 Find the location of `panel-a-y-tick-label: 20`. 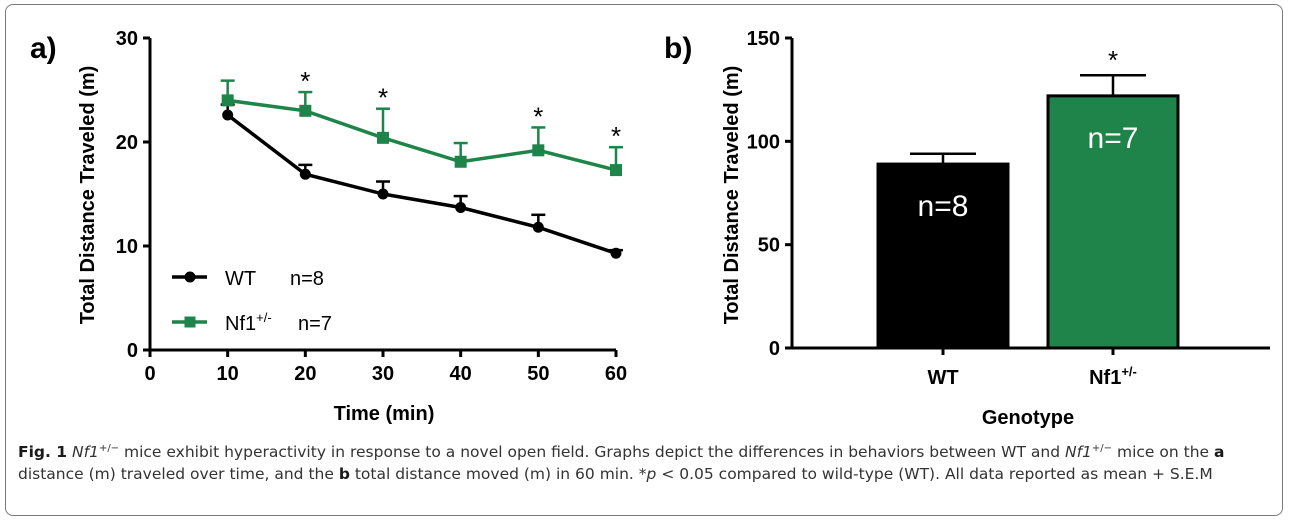

panel-a-y-tick-label: 20 is located at coordinates (127, 143).